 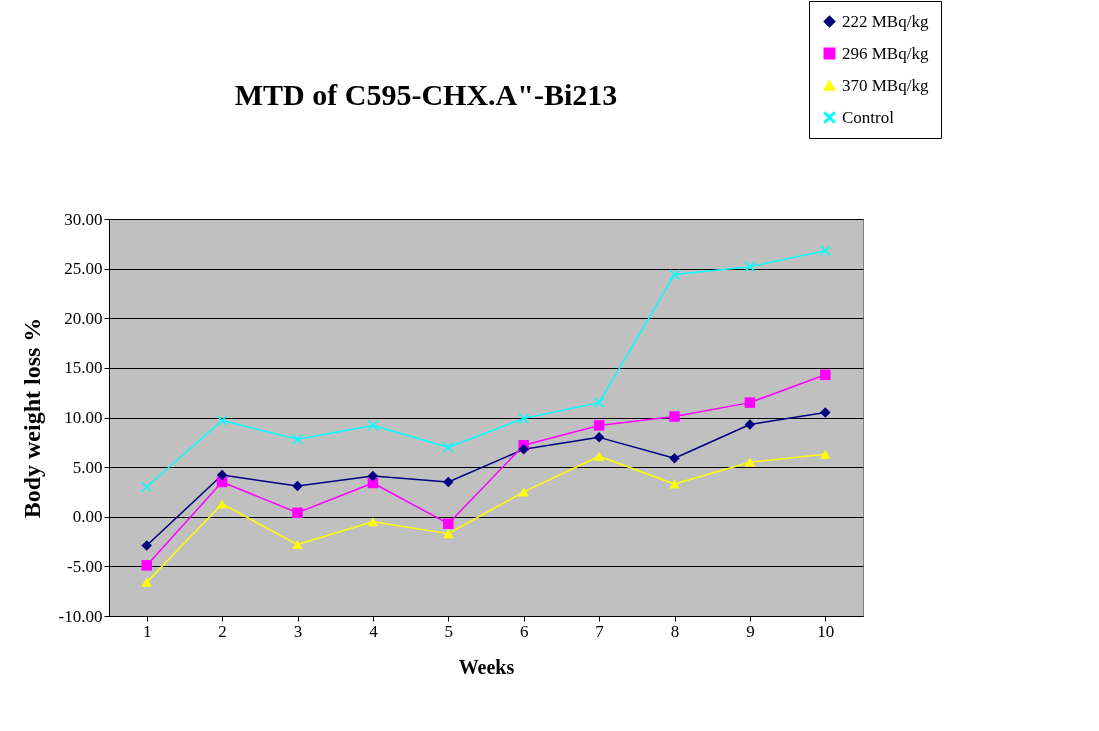 What do you see at coordinates (147, 631) in the screenshot?
I see `x-tick-label: 1` at bounding box center [147, 631].